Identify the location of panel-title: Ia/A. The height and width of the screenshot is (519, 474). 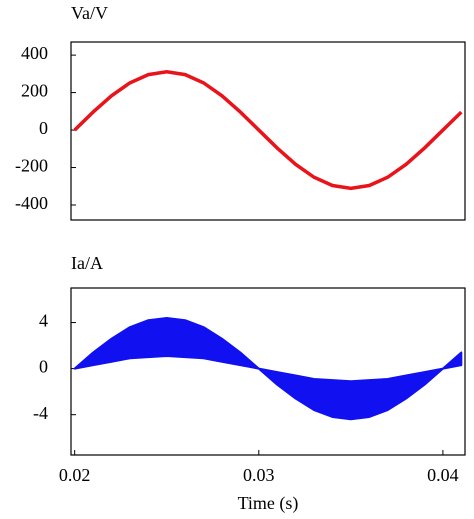
(87, 263).